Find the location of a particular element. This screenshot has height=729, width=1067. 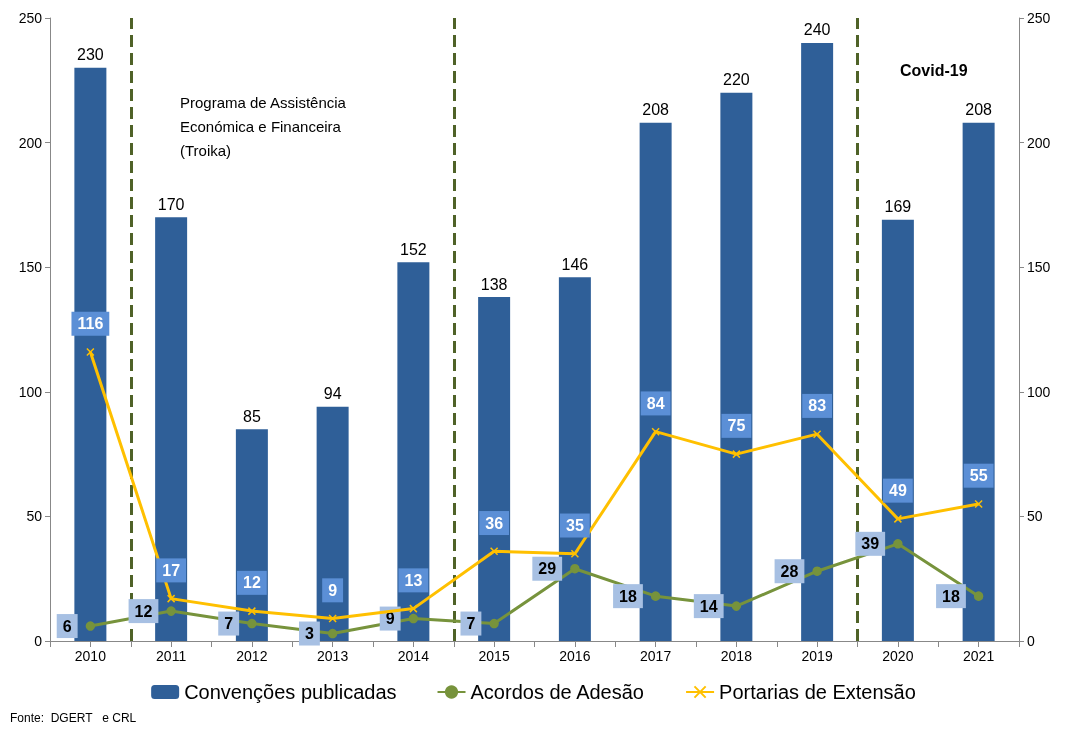

y2-tick-label: 100 is located at coordinates (1039, 391).